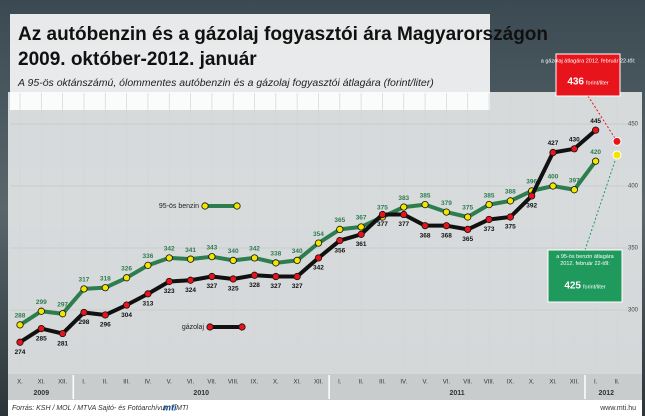  What do you see at coordinates (595, 121) in the screenshot?
I see `data-label: 445` at bounding box center [595, 121].